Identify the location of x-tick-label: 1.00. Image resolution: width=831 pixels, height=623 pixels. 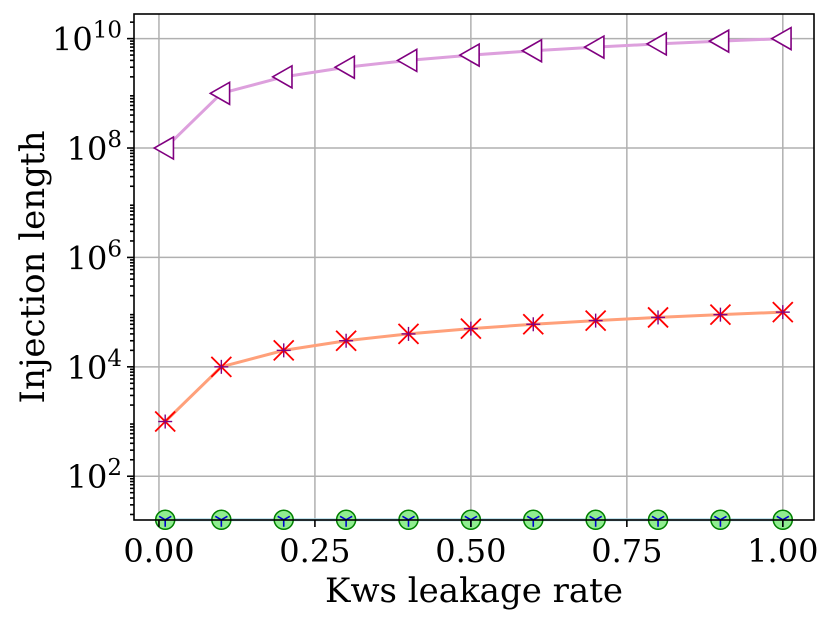
(782, 551).